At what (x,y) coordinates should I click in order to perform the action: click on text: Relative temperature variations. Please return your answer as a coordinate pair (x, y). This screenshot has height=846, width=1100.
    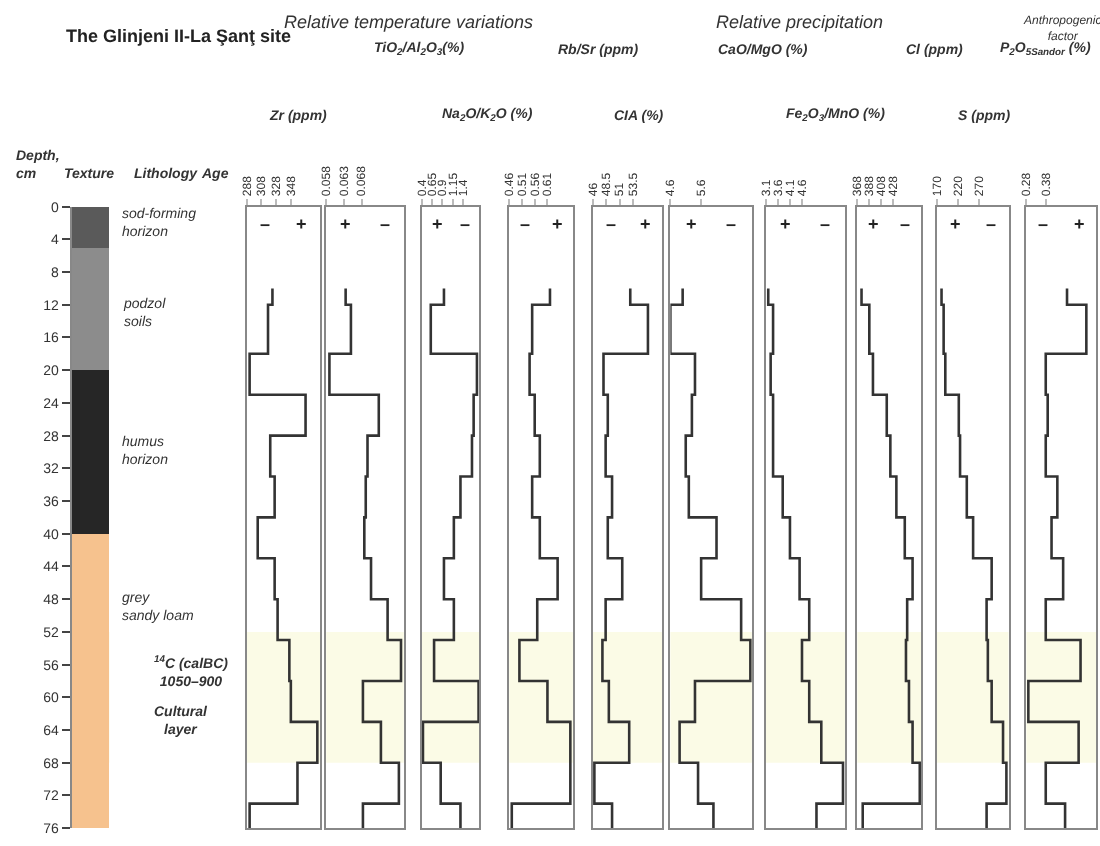
    Looking at the image, I should click on (409, 22).